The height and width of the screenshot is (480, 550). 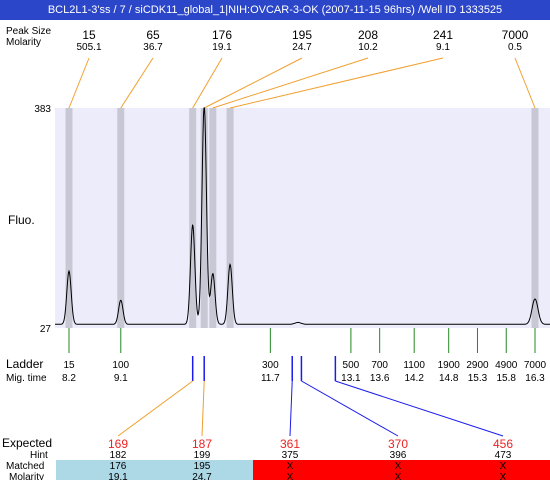 What do you see at coordinates (270, 365) in the screenshot?
I see `ladder-size-value: 300` at bounding box center [270, 365].